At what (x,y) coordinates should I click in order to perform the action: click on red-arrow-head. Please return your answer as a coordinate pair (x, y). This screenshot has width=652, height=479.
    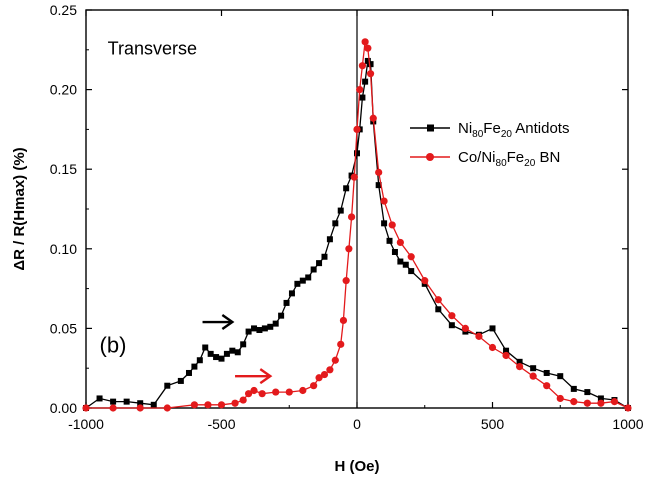
    Looking at the image, I should click on (266, 376).